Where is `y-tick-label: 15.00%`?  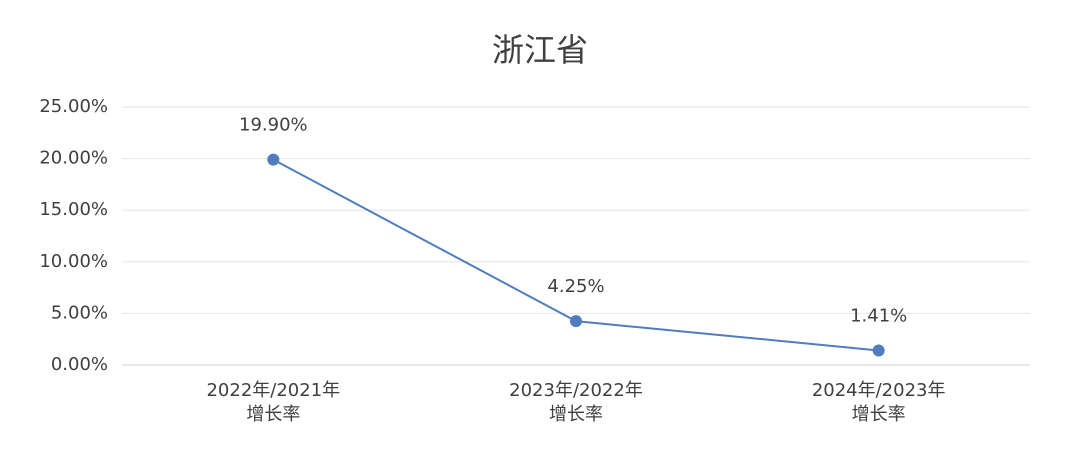
y-tick-label: 15.00% is located at coordinates (73, 209).